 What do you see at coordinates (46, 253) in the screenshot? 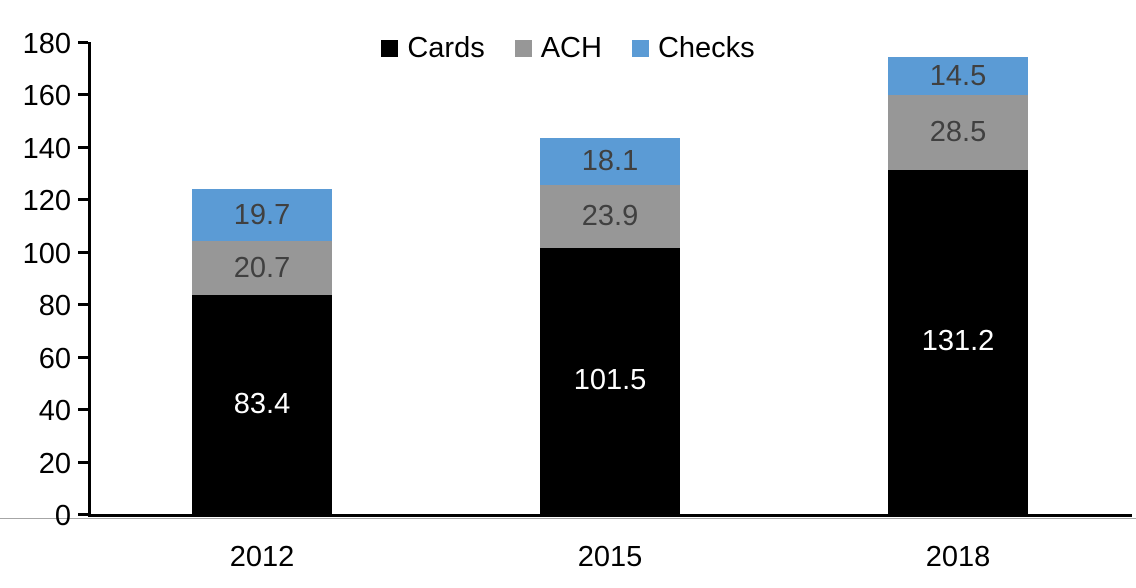
I see `y-axis-tick-label: 100` at bounding box center [46, 253].